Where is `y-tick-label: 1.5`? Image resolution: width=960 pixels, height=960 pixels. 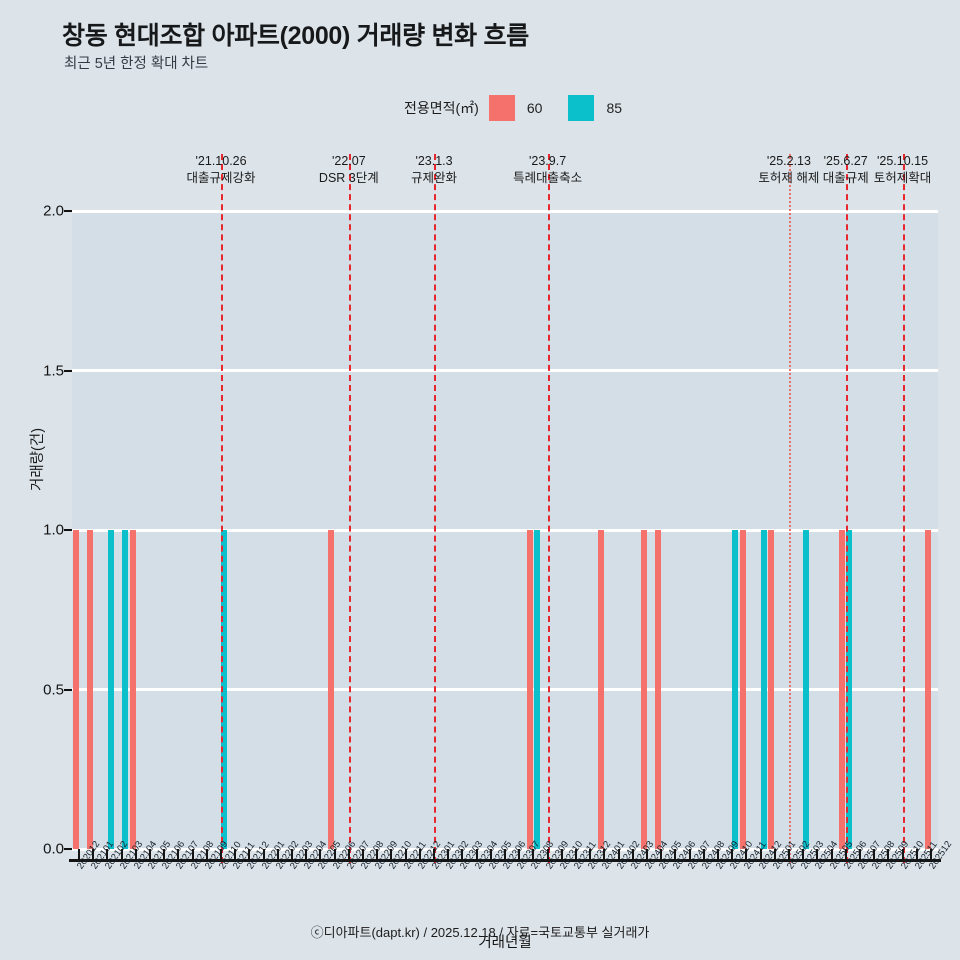 y-tick-label: 1.5 is located at coordinates (53, 370).